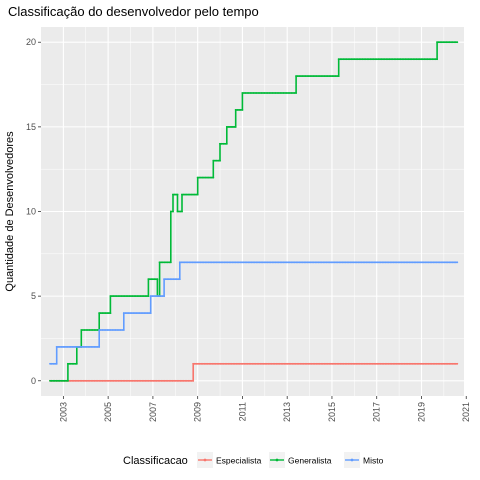  What do you see at coordinates (108, 412) in the screenshot?
I see `x-tick-label: 2005` at bounding box center [108, 412].